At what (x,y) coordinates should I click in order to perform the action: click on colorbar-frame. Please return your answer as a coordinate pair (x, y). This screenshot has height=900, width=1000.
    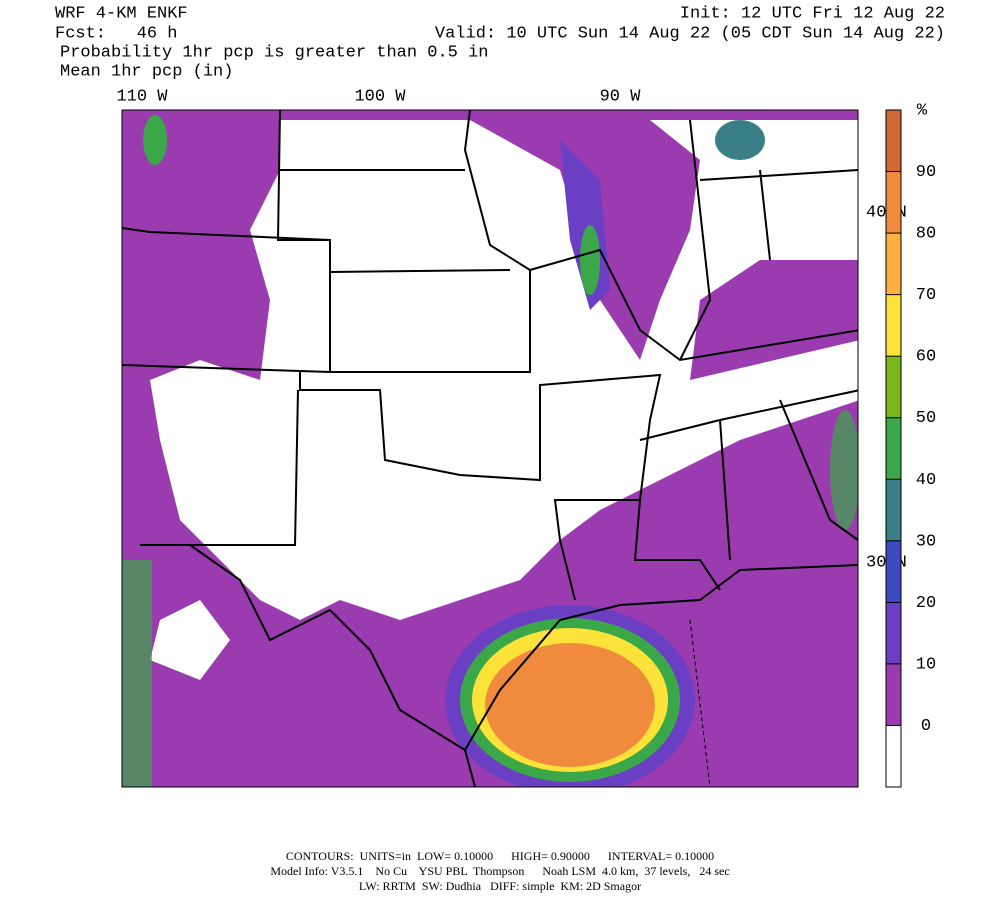
    Looking at the image, I should click on (893, 448).